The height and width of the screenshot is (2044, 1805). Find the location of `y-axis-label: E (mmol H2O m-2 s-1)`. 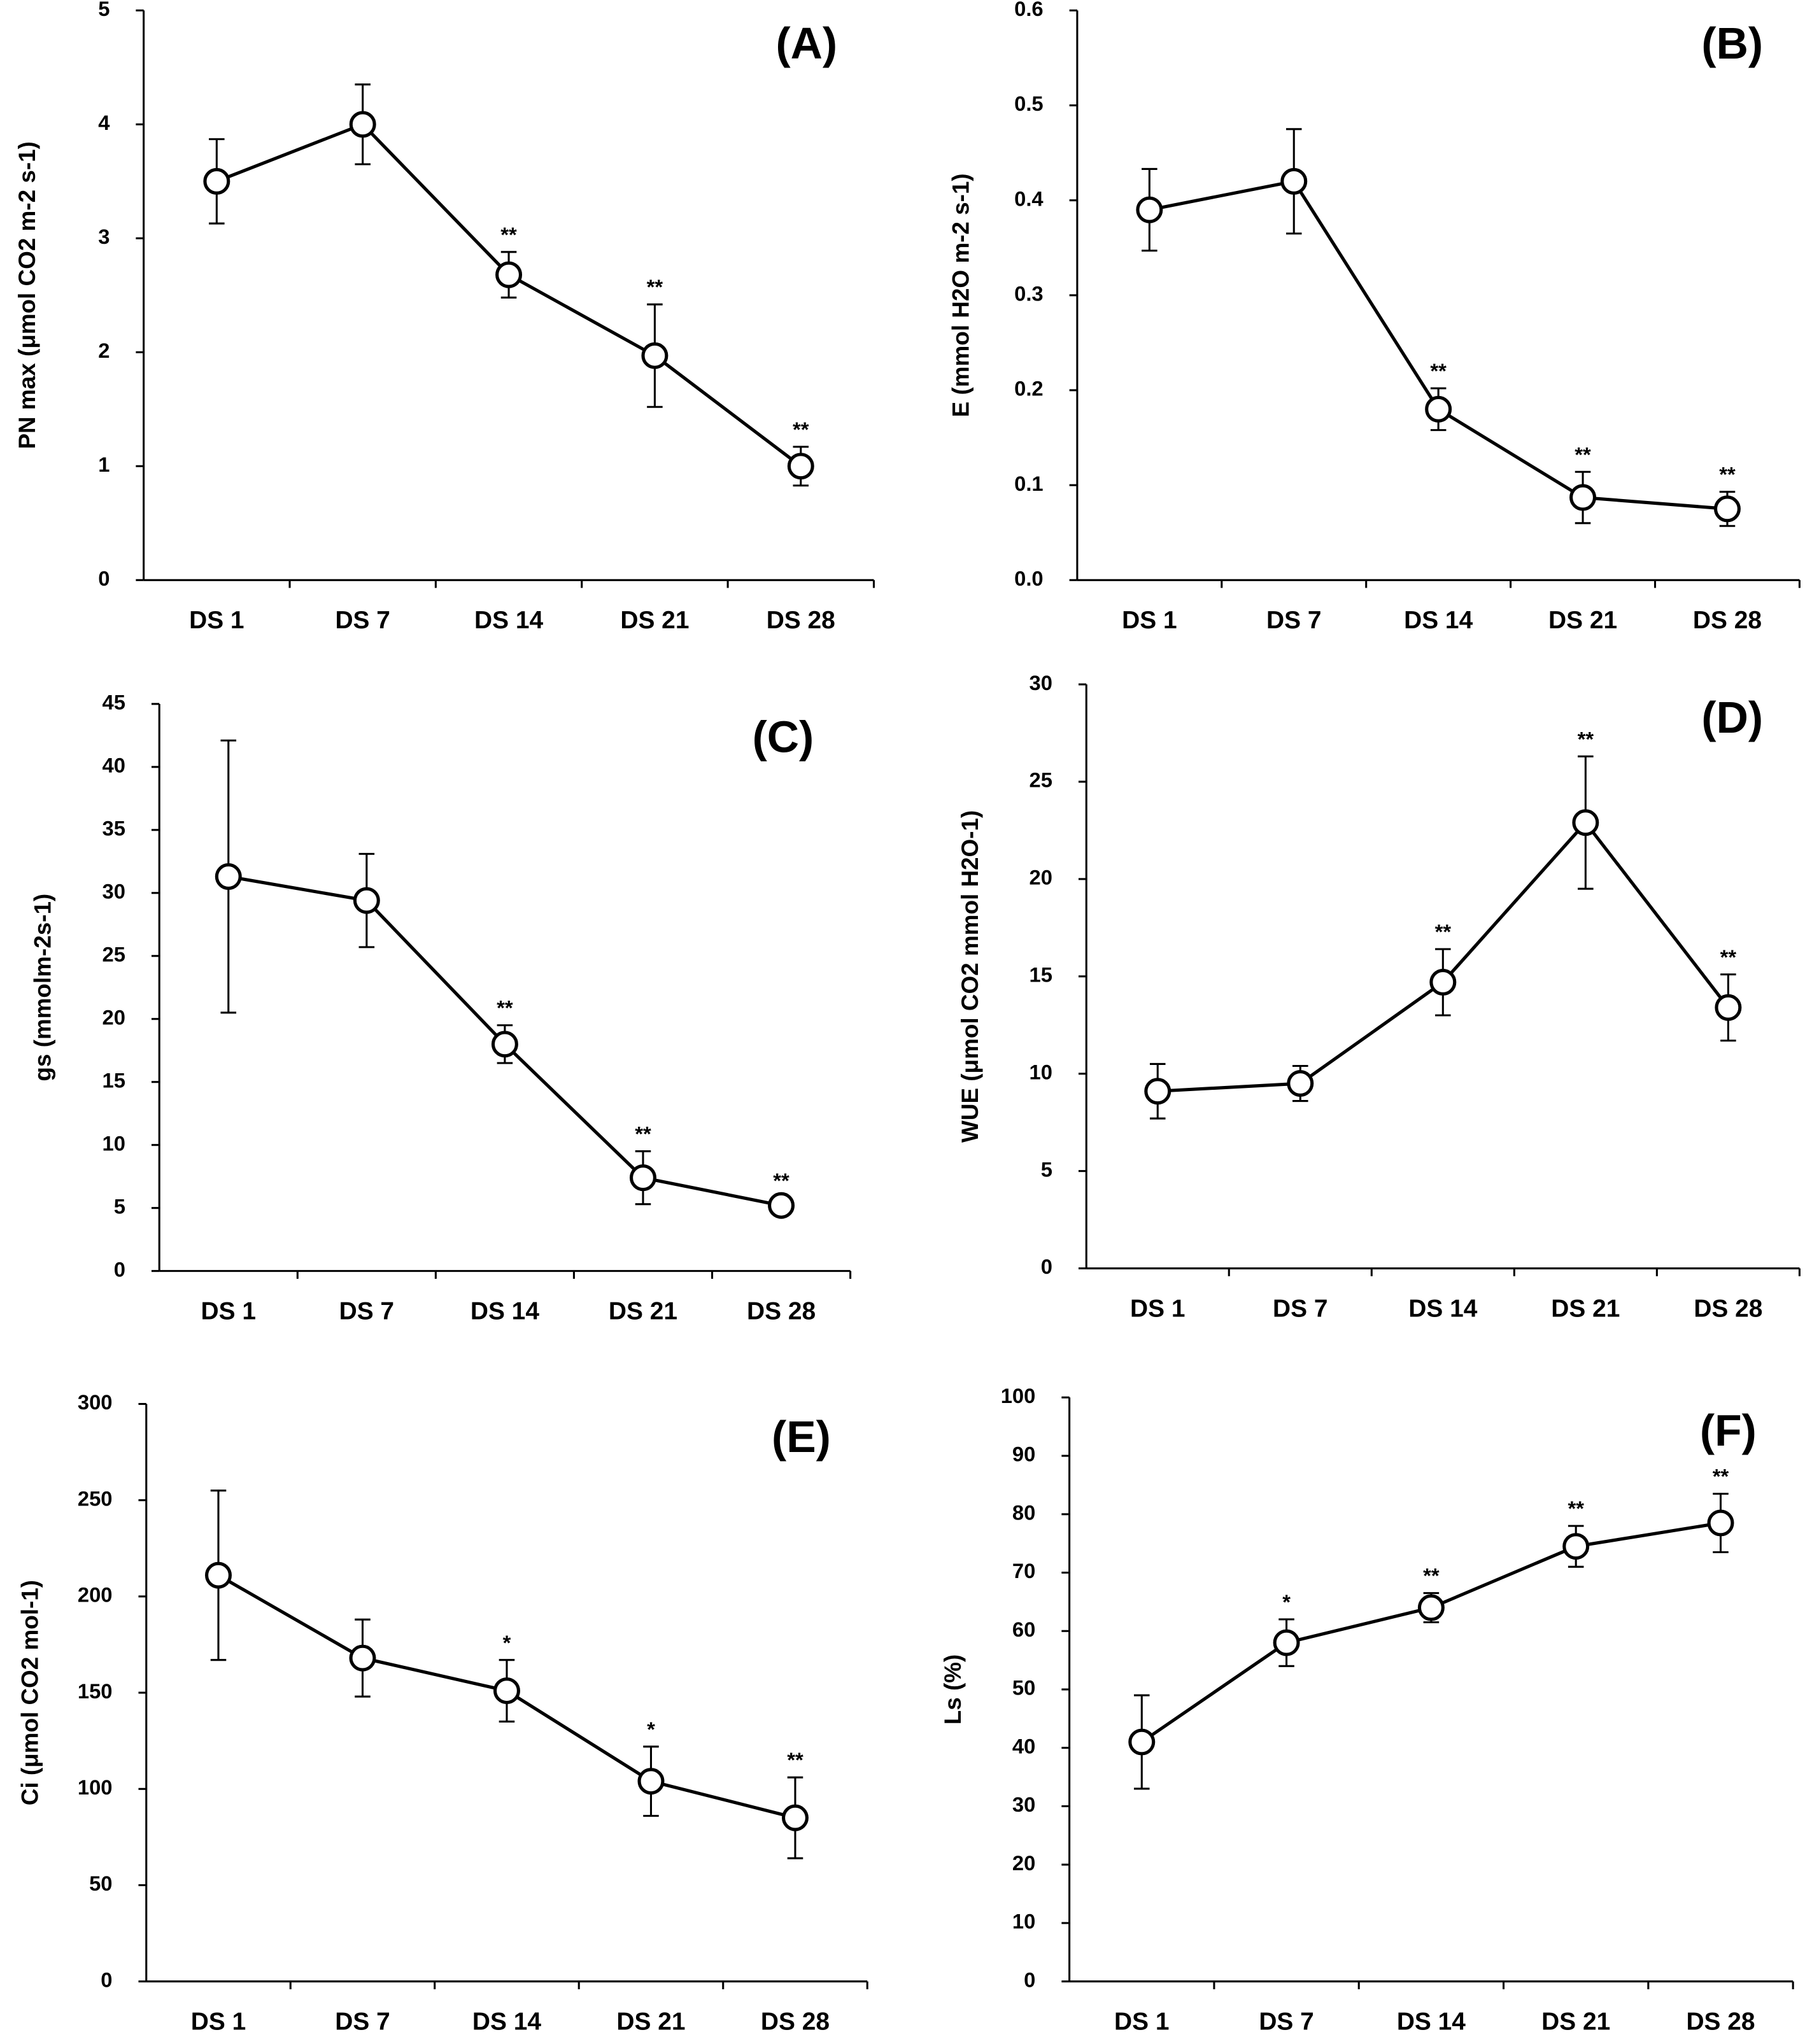

y-axis-label: E (mmol H2O m-2 s-1) is located at coordinates (960, 295).